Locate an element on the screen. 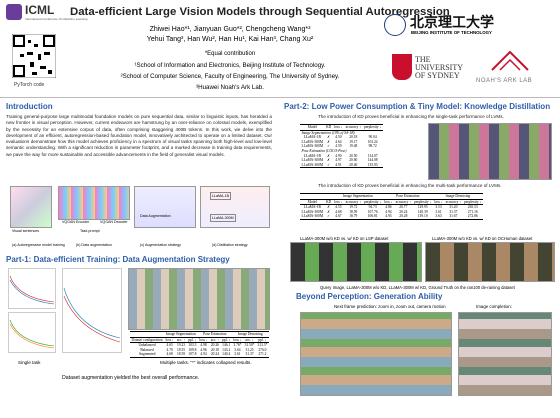 The width and height of the screenshot is (560, 418). table-cell: 109.8 is located at coordinates (192, 349).